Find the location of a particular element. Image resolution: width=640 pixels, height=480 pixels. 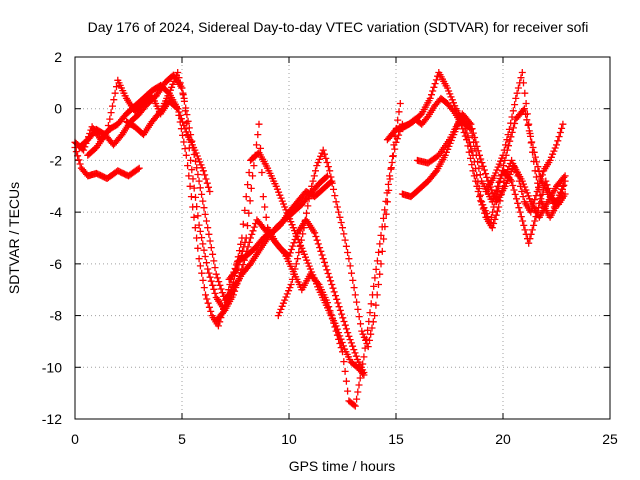

y-tick-label: -4 is located at coordinates (56, 212).